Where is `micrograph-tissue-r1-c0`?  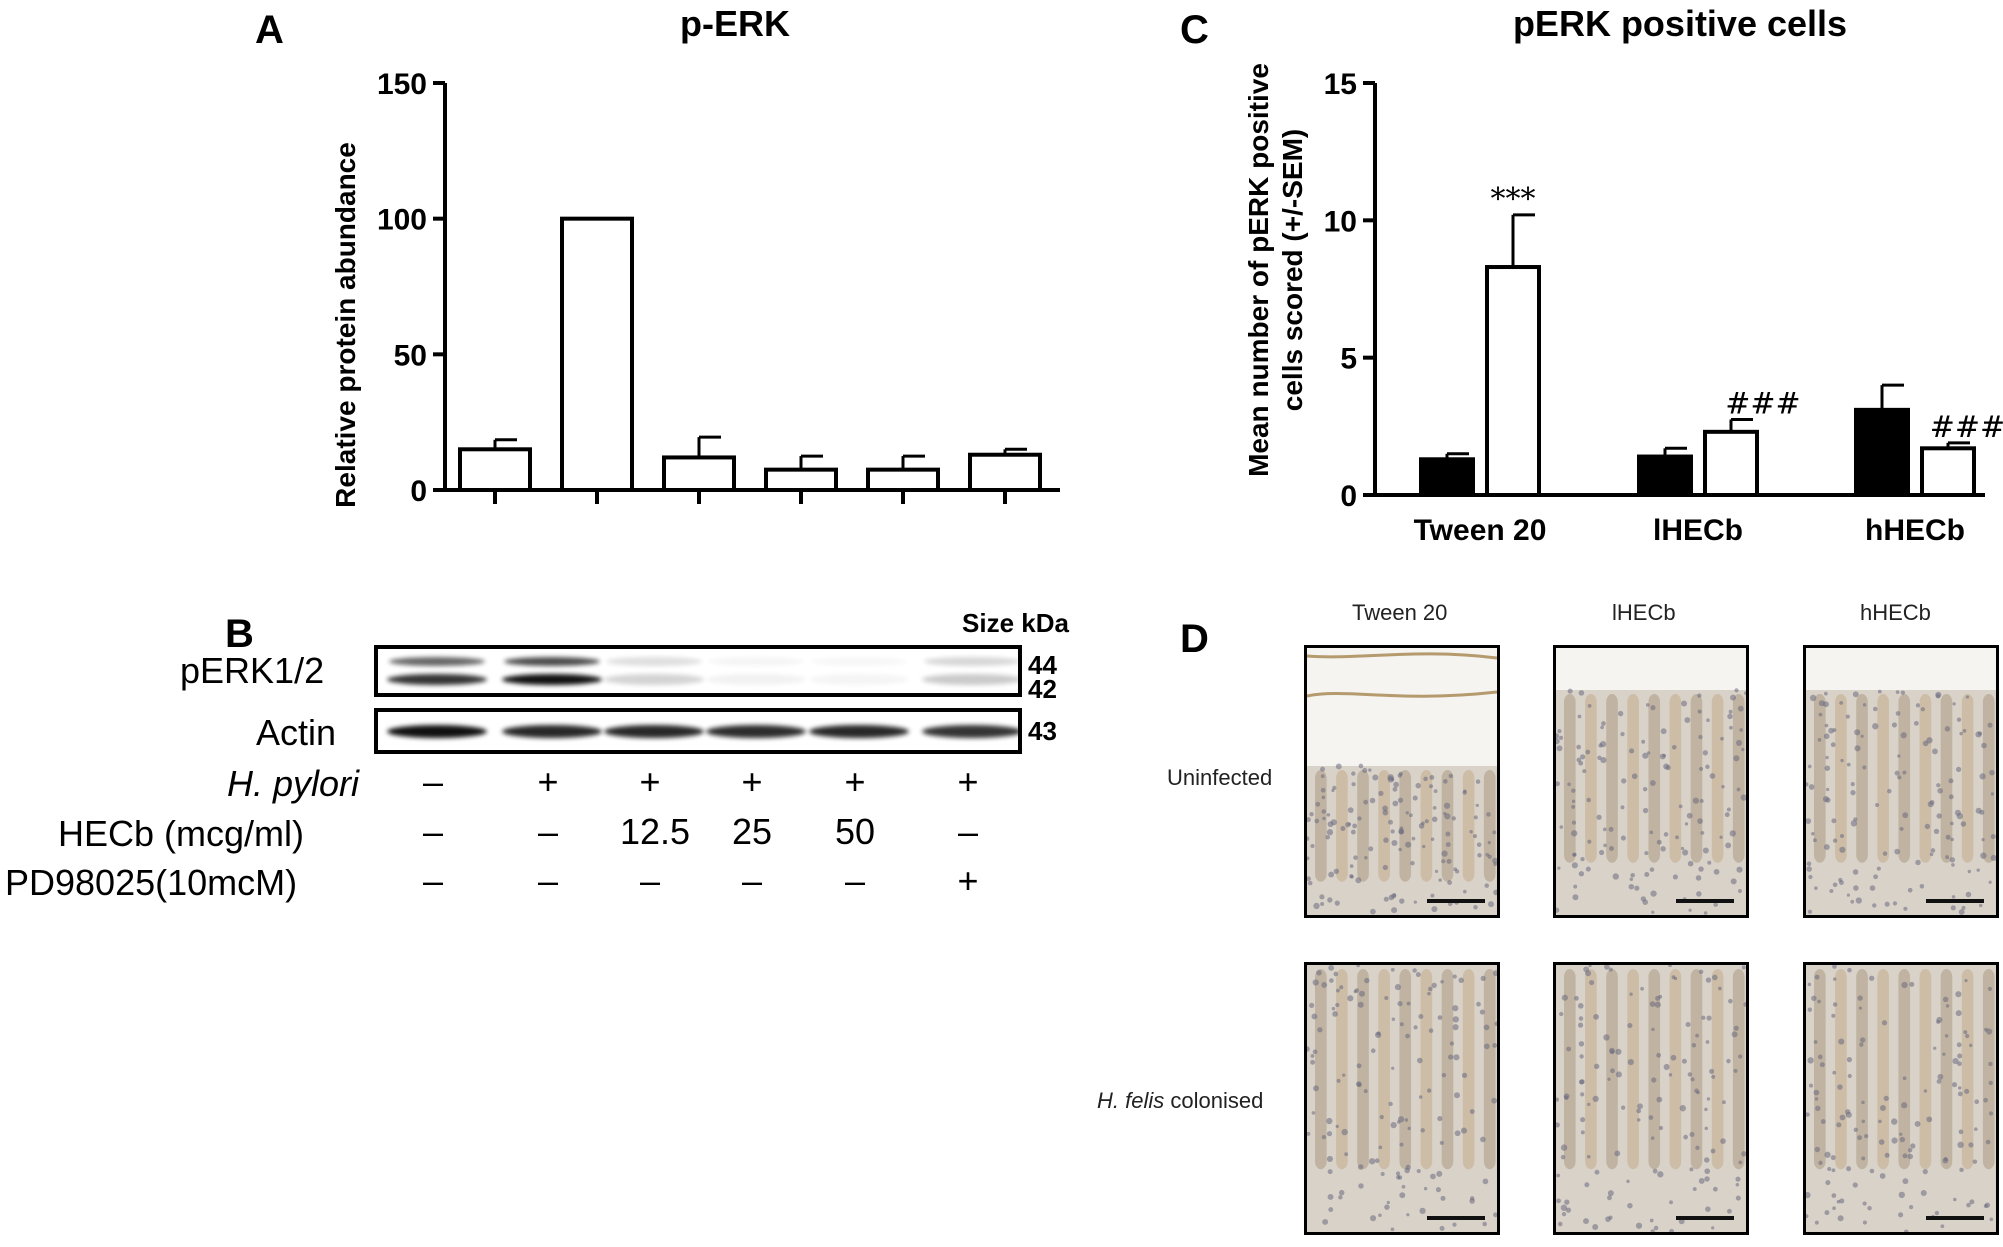
micrograph-tissue-r1-c0 is located at coordinates (1402, 1098).